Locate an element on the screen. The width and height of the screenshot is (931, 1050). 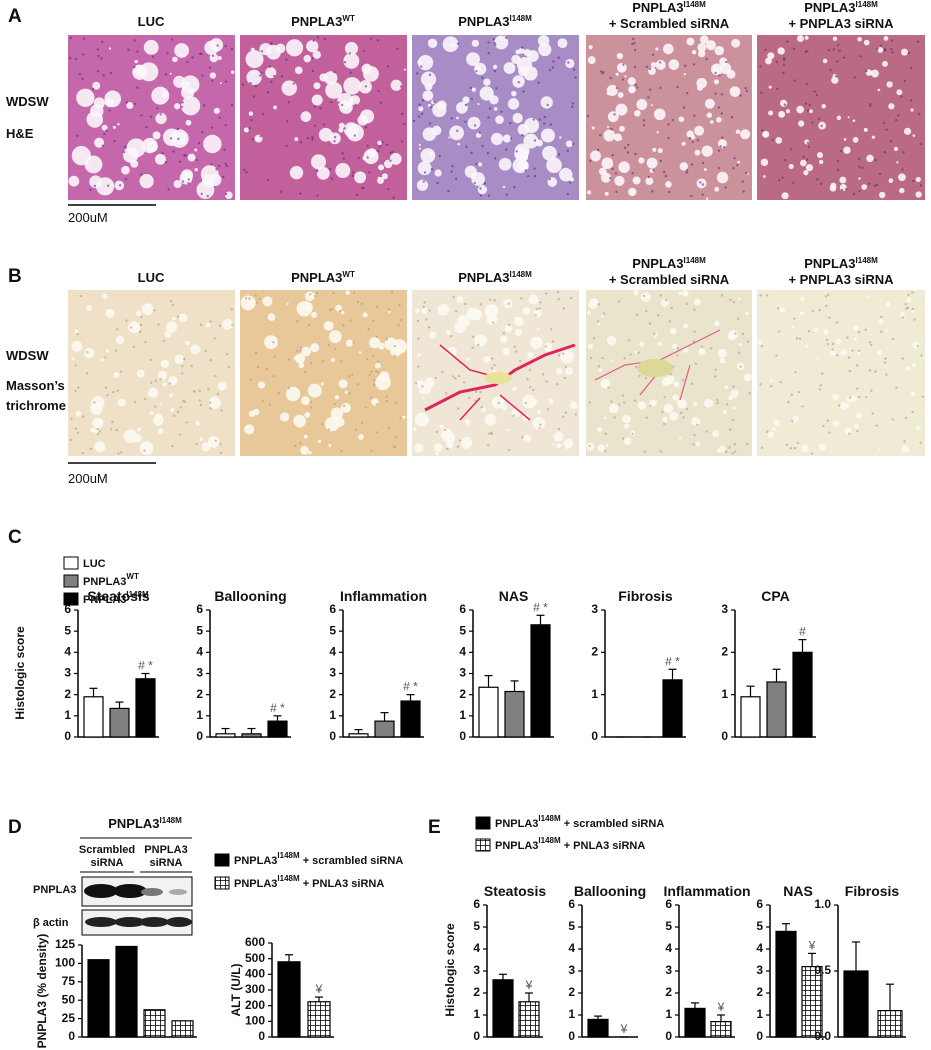
y-axis-label: PNPLA3 (% density) is located at coordinates (42, 991).